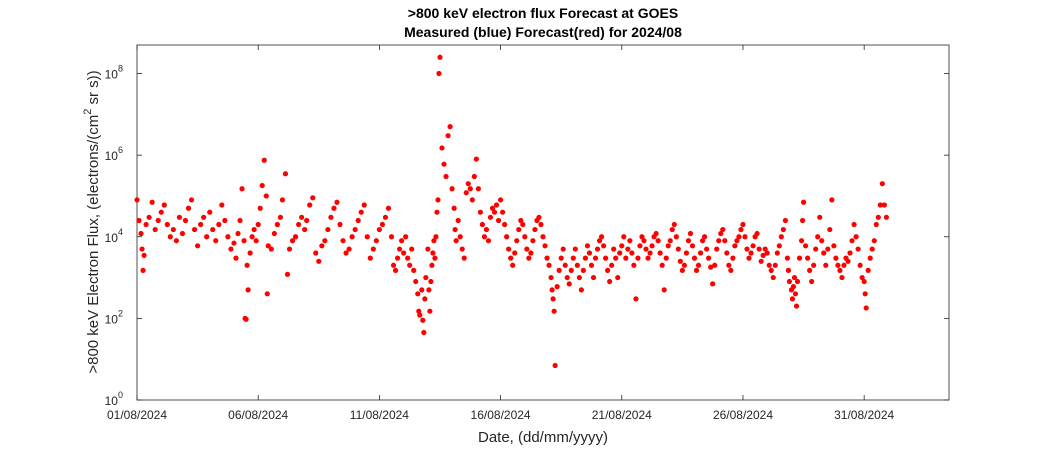  What do you see at coordinates (120, 313) in the screenshot?
I see `y-tick-label-exponent: 2` at bounding box center [120, 313].